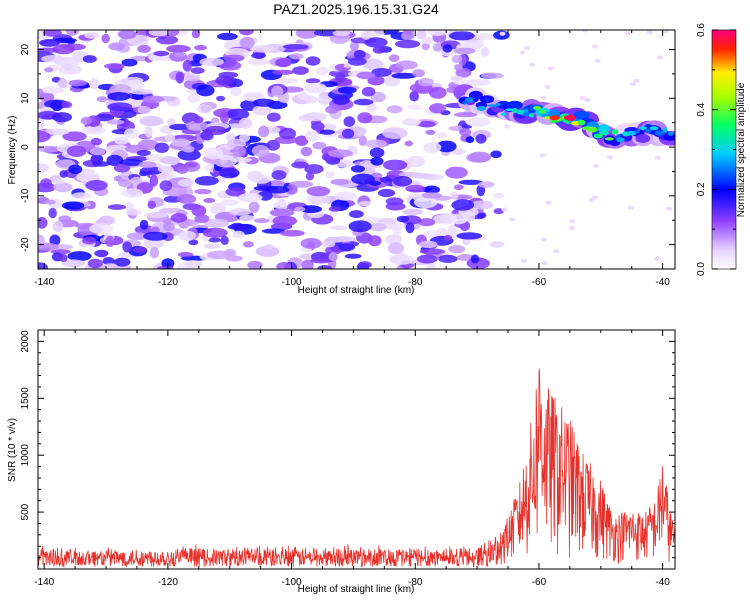 Image resolution: width=750 pixels, height=600 pixels. Describe the element at coordinates (415, 282) in the screenshot. I see `x-tick-label: -80` at that location.